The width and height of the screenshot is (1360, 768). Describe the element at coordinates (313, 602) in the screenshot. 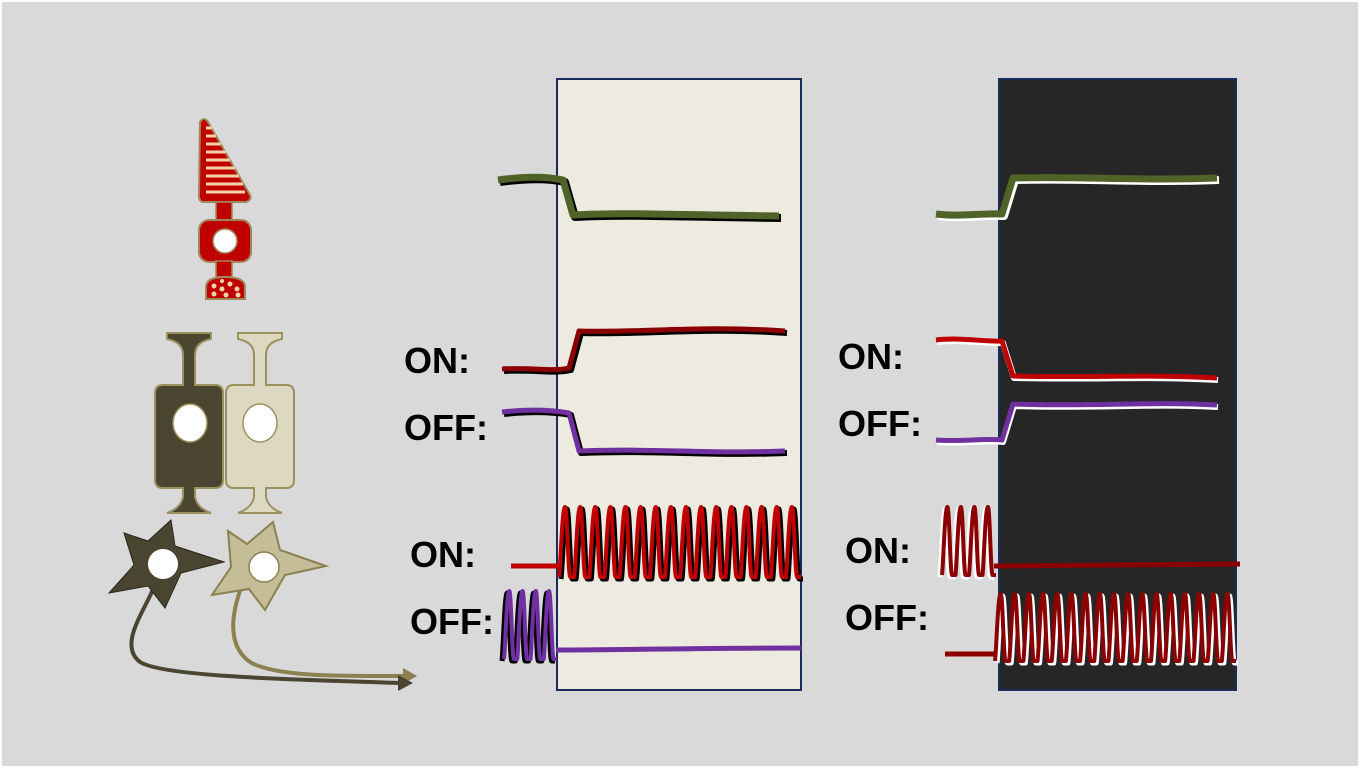

I see `off-ganglion-cell-icon` at that location.